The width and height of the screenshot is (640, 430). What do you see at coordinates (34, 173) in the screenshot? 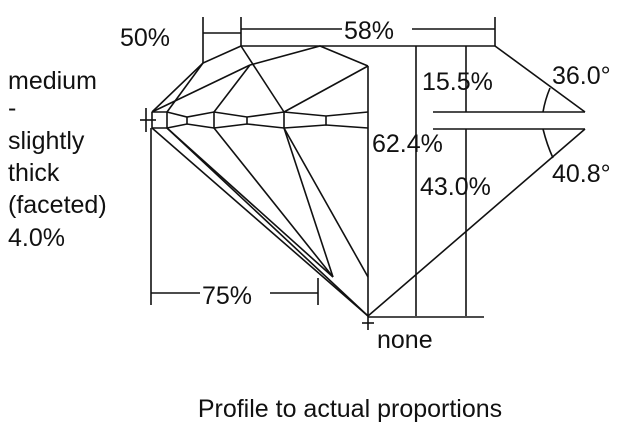
I see `girdle-label-line: thick` at bounding box center [34, 173].